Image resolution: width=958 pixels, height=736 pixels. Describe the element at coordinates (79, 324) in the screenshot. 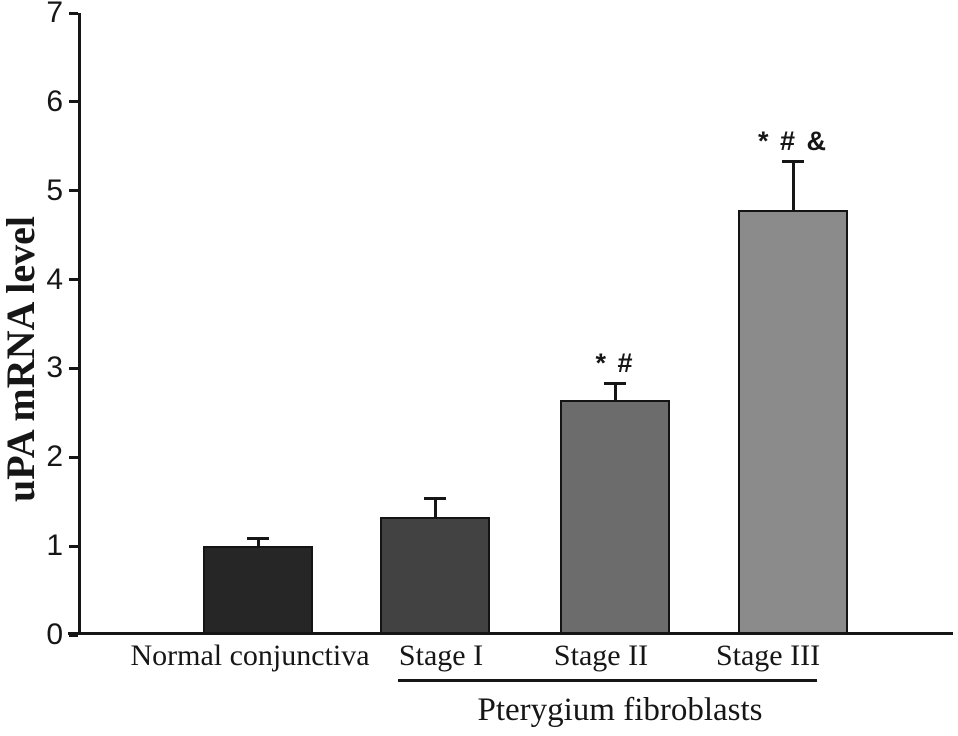

I see `y-axis-line` at that location.